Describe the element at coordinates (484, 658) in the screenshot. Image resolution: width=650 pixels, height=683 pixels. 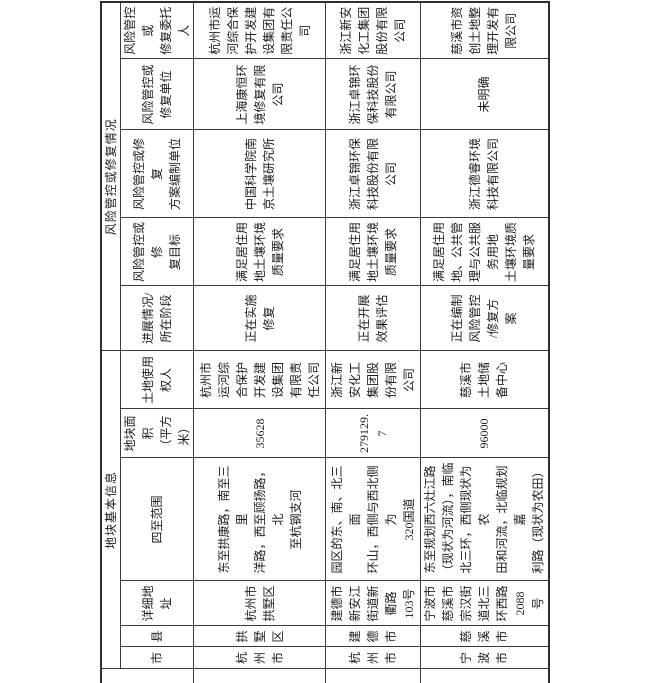
I see `cell-city: 宁波市` at that location.